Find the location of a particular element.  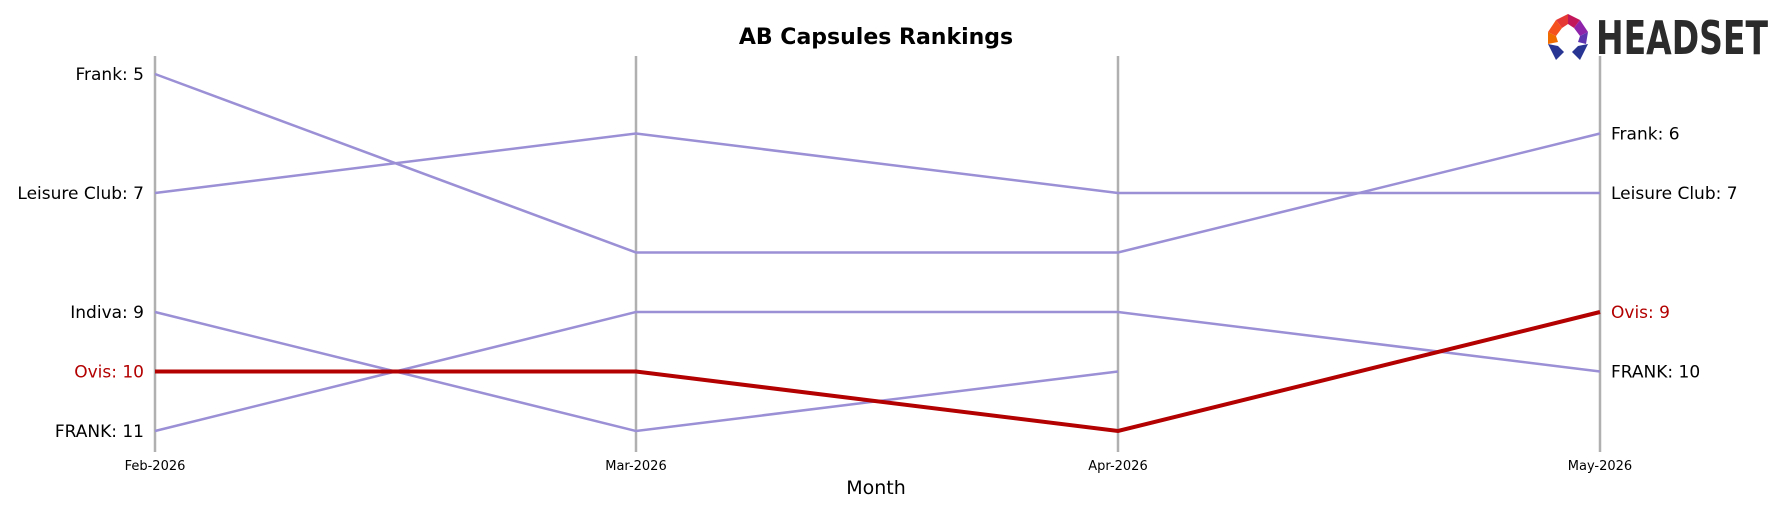

x-tick-label: Mar-2026 is located at coordinates (635, 466).